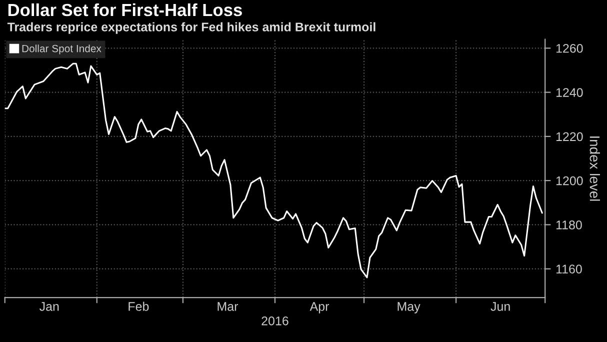 Image resolution: width=607 pixels, height=342 pixels. What do you see at coordinates (62, 49) in the screenshot?
I see `legend-label: Dollar Spot Index` at bounding box center [62, 49].